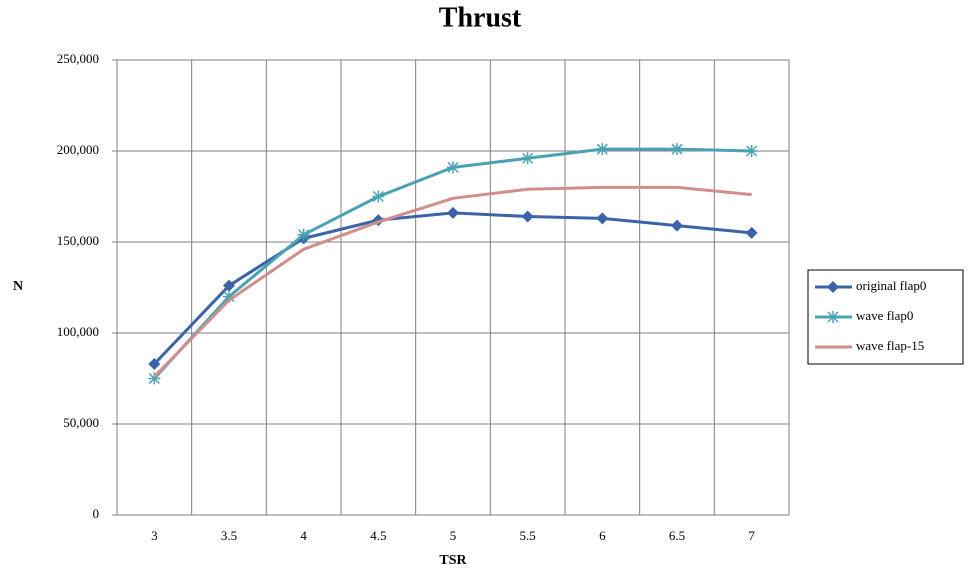 The height and width of the screenshot is (572, 969). What do you see at coordinates (303, 535) in the screenshot?
I see `x-tick-label: 4` at bounding box center [303, 535].